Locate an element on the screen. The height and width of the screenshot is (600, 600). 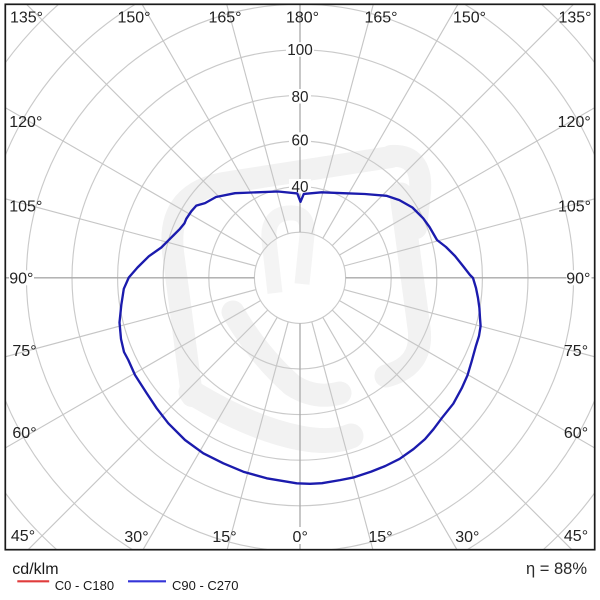
svg-text: 40 is located at coordinates (299, 187).